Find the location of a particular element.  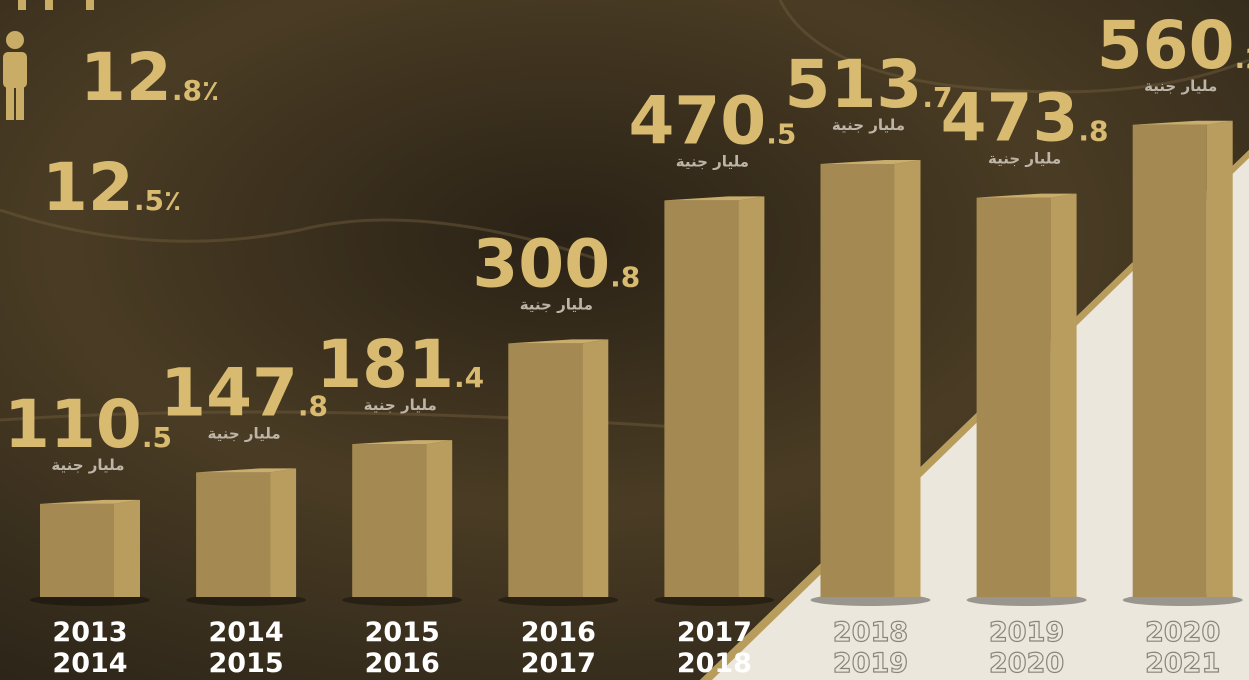

value-label: 560.2 is located at coordinates (1173, 45).